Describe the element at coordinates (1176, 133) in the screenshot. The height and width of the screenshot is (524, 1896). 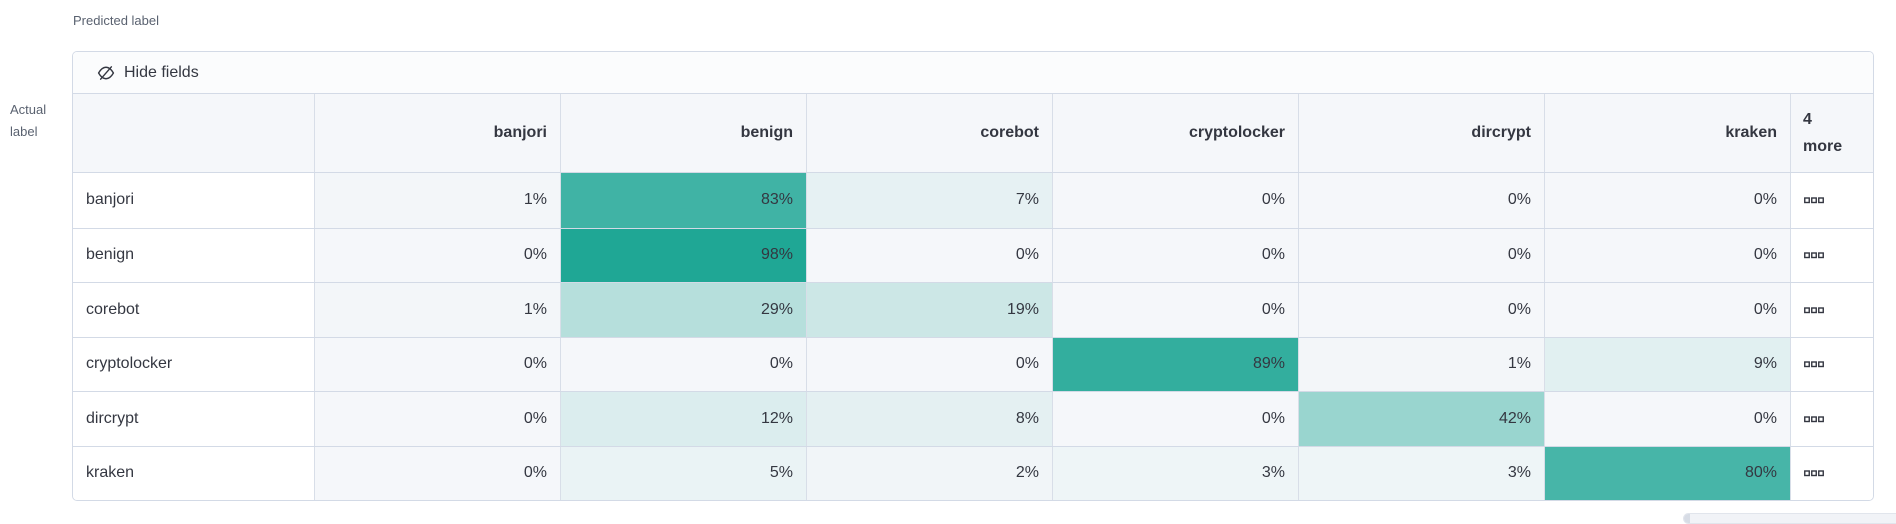
I see `column-header-cryptolocker: cryptolocker` at that location.